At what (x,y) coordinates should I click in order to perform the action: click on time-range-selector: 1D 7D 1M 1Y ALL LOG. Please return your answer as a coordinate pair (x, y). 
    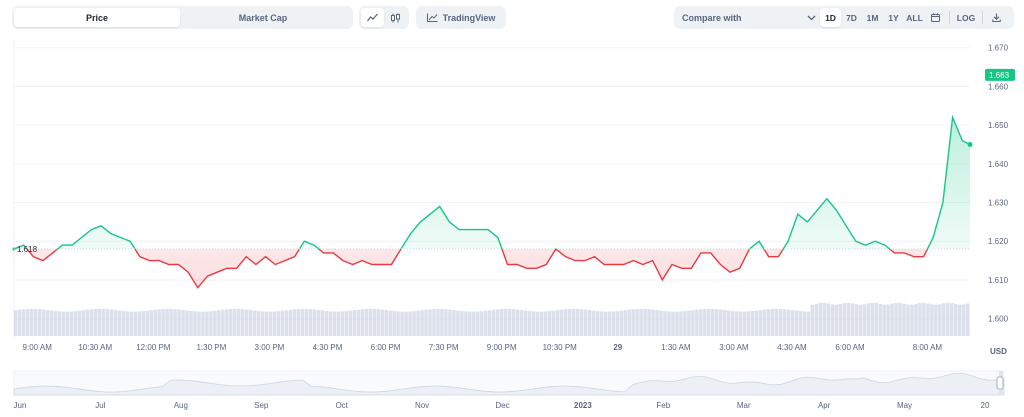
    Looking at the image, I should click on (915, 17).